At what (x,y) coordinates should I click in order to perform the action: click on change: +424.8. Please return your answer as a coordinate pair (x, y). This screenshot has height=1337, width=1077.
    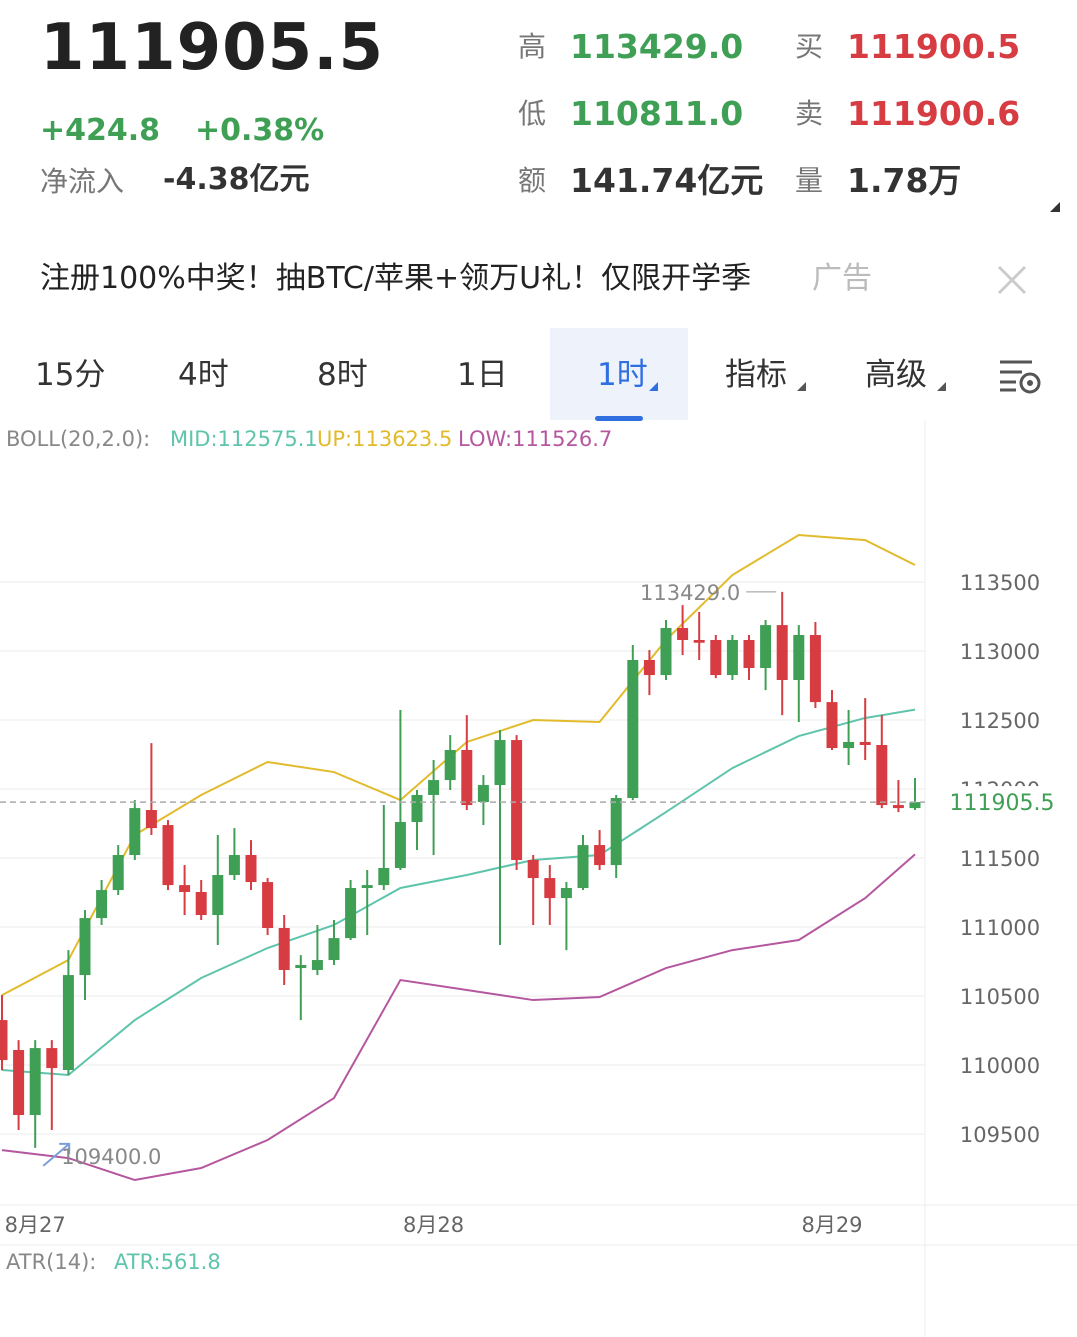
    Looking at the image, I should click on (100, 130).